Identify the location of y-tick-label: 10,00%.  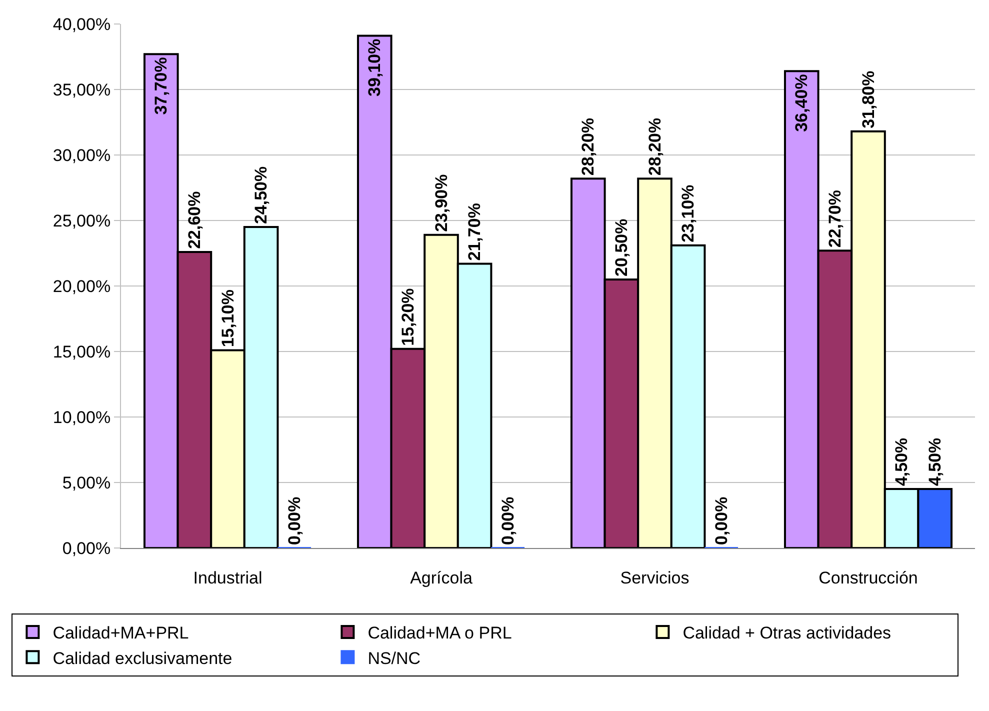
(81, 417).